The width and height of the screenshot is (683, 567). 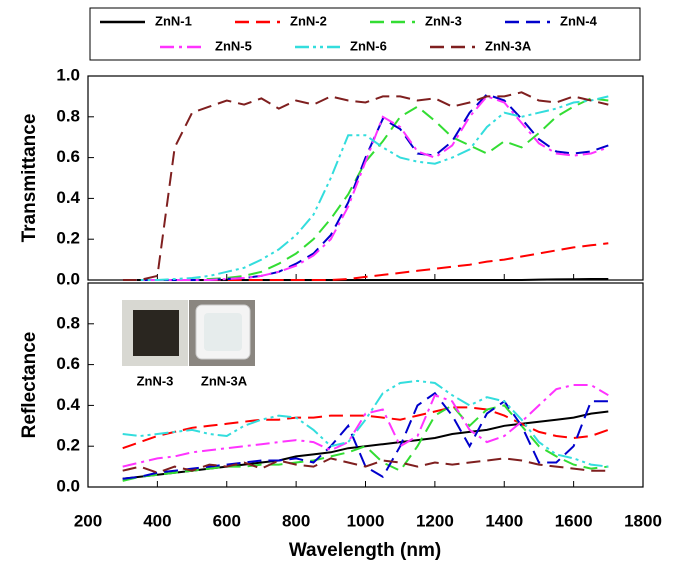 I want to click on legend-label: ZnN-2, so click(x=308, y=20).